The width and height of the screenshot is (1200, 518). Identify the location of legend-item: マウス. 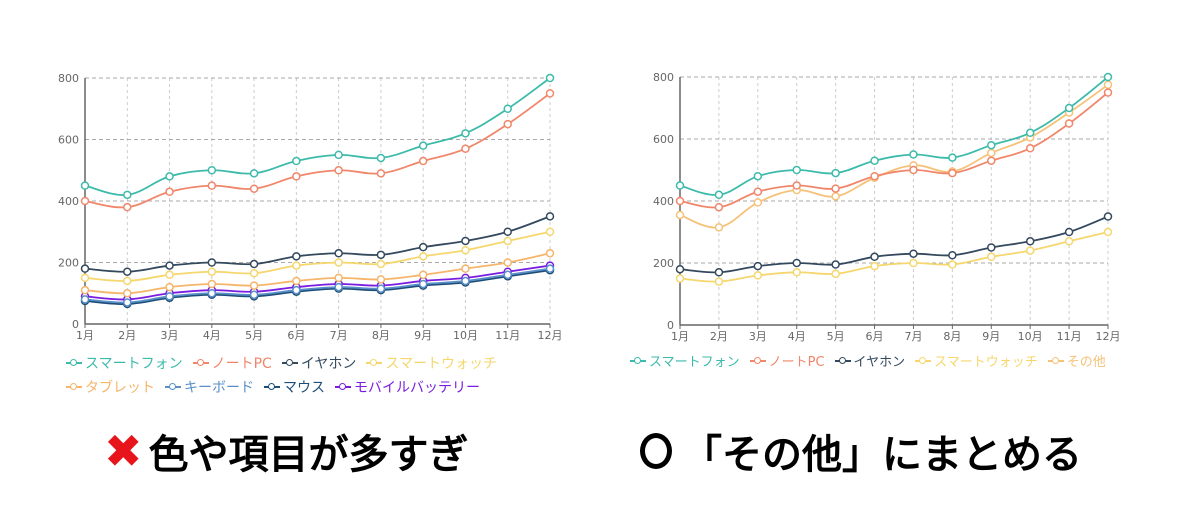
(294, 387).